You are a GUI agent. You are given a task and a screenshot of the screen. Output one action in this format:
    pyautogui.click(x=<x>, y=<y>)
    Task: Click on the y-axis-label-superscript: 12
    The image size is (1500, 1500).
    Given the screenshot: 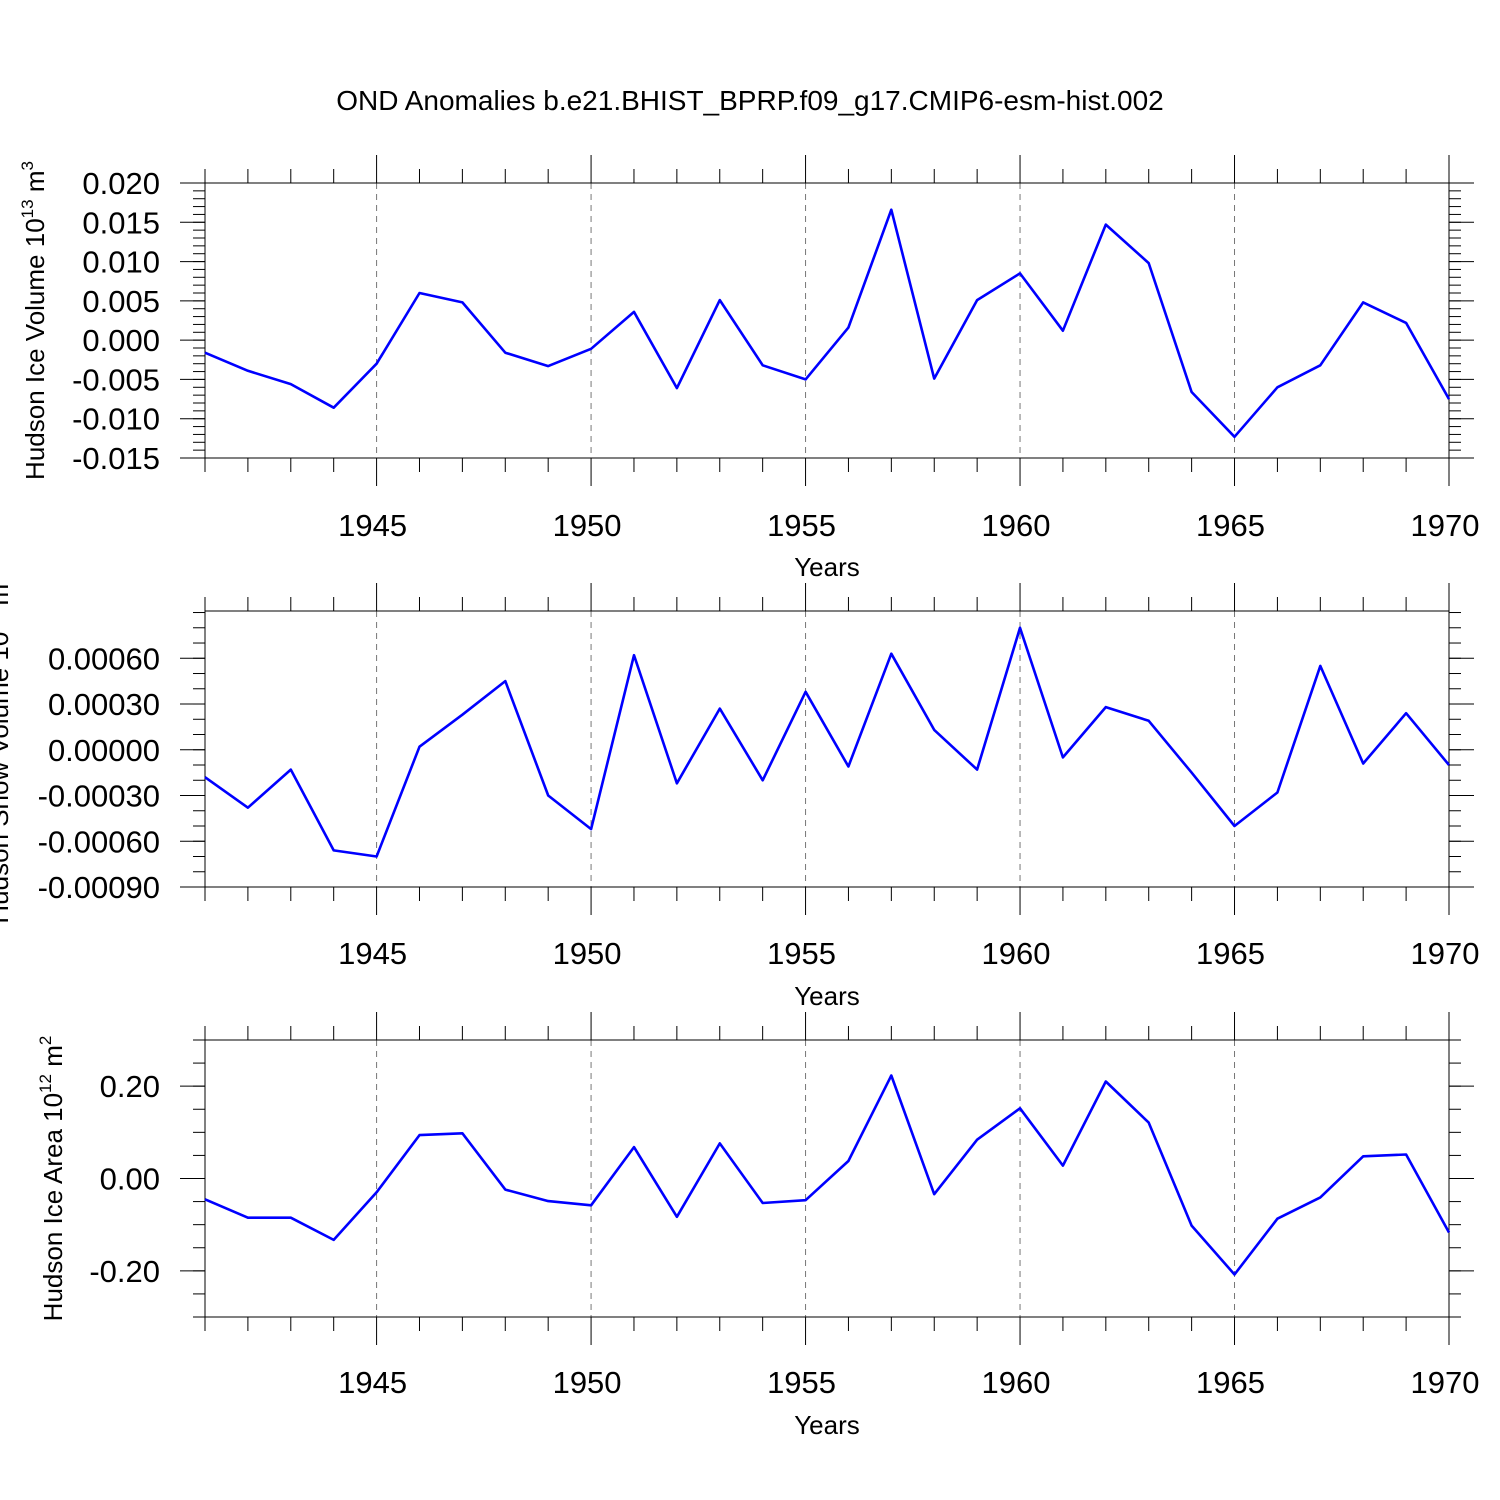 What is the action you would take?
    pyautogui.click(x=45, y=1083)
    